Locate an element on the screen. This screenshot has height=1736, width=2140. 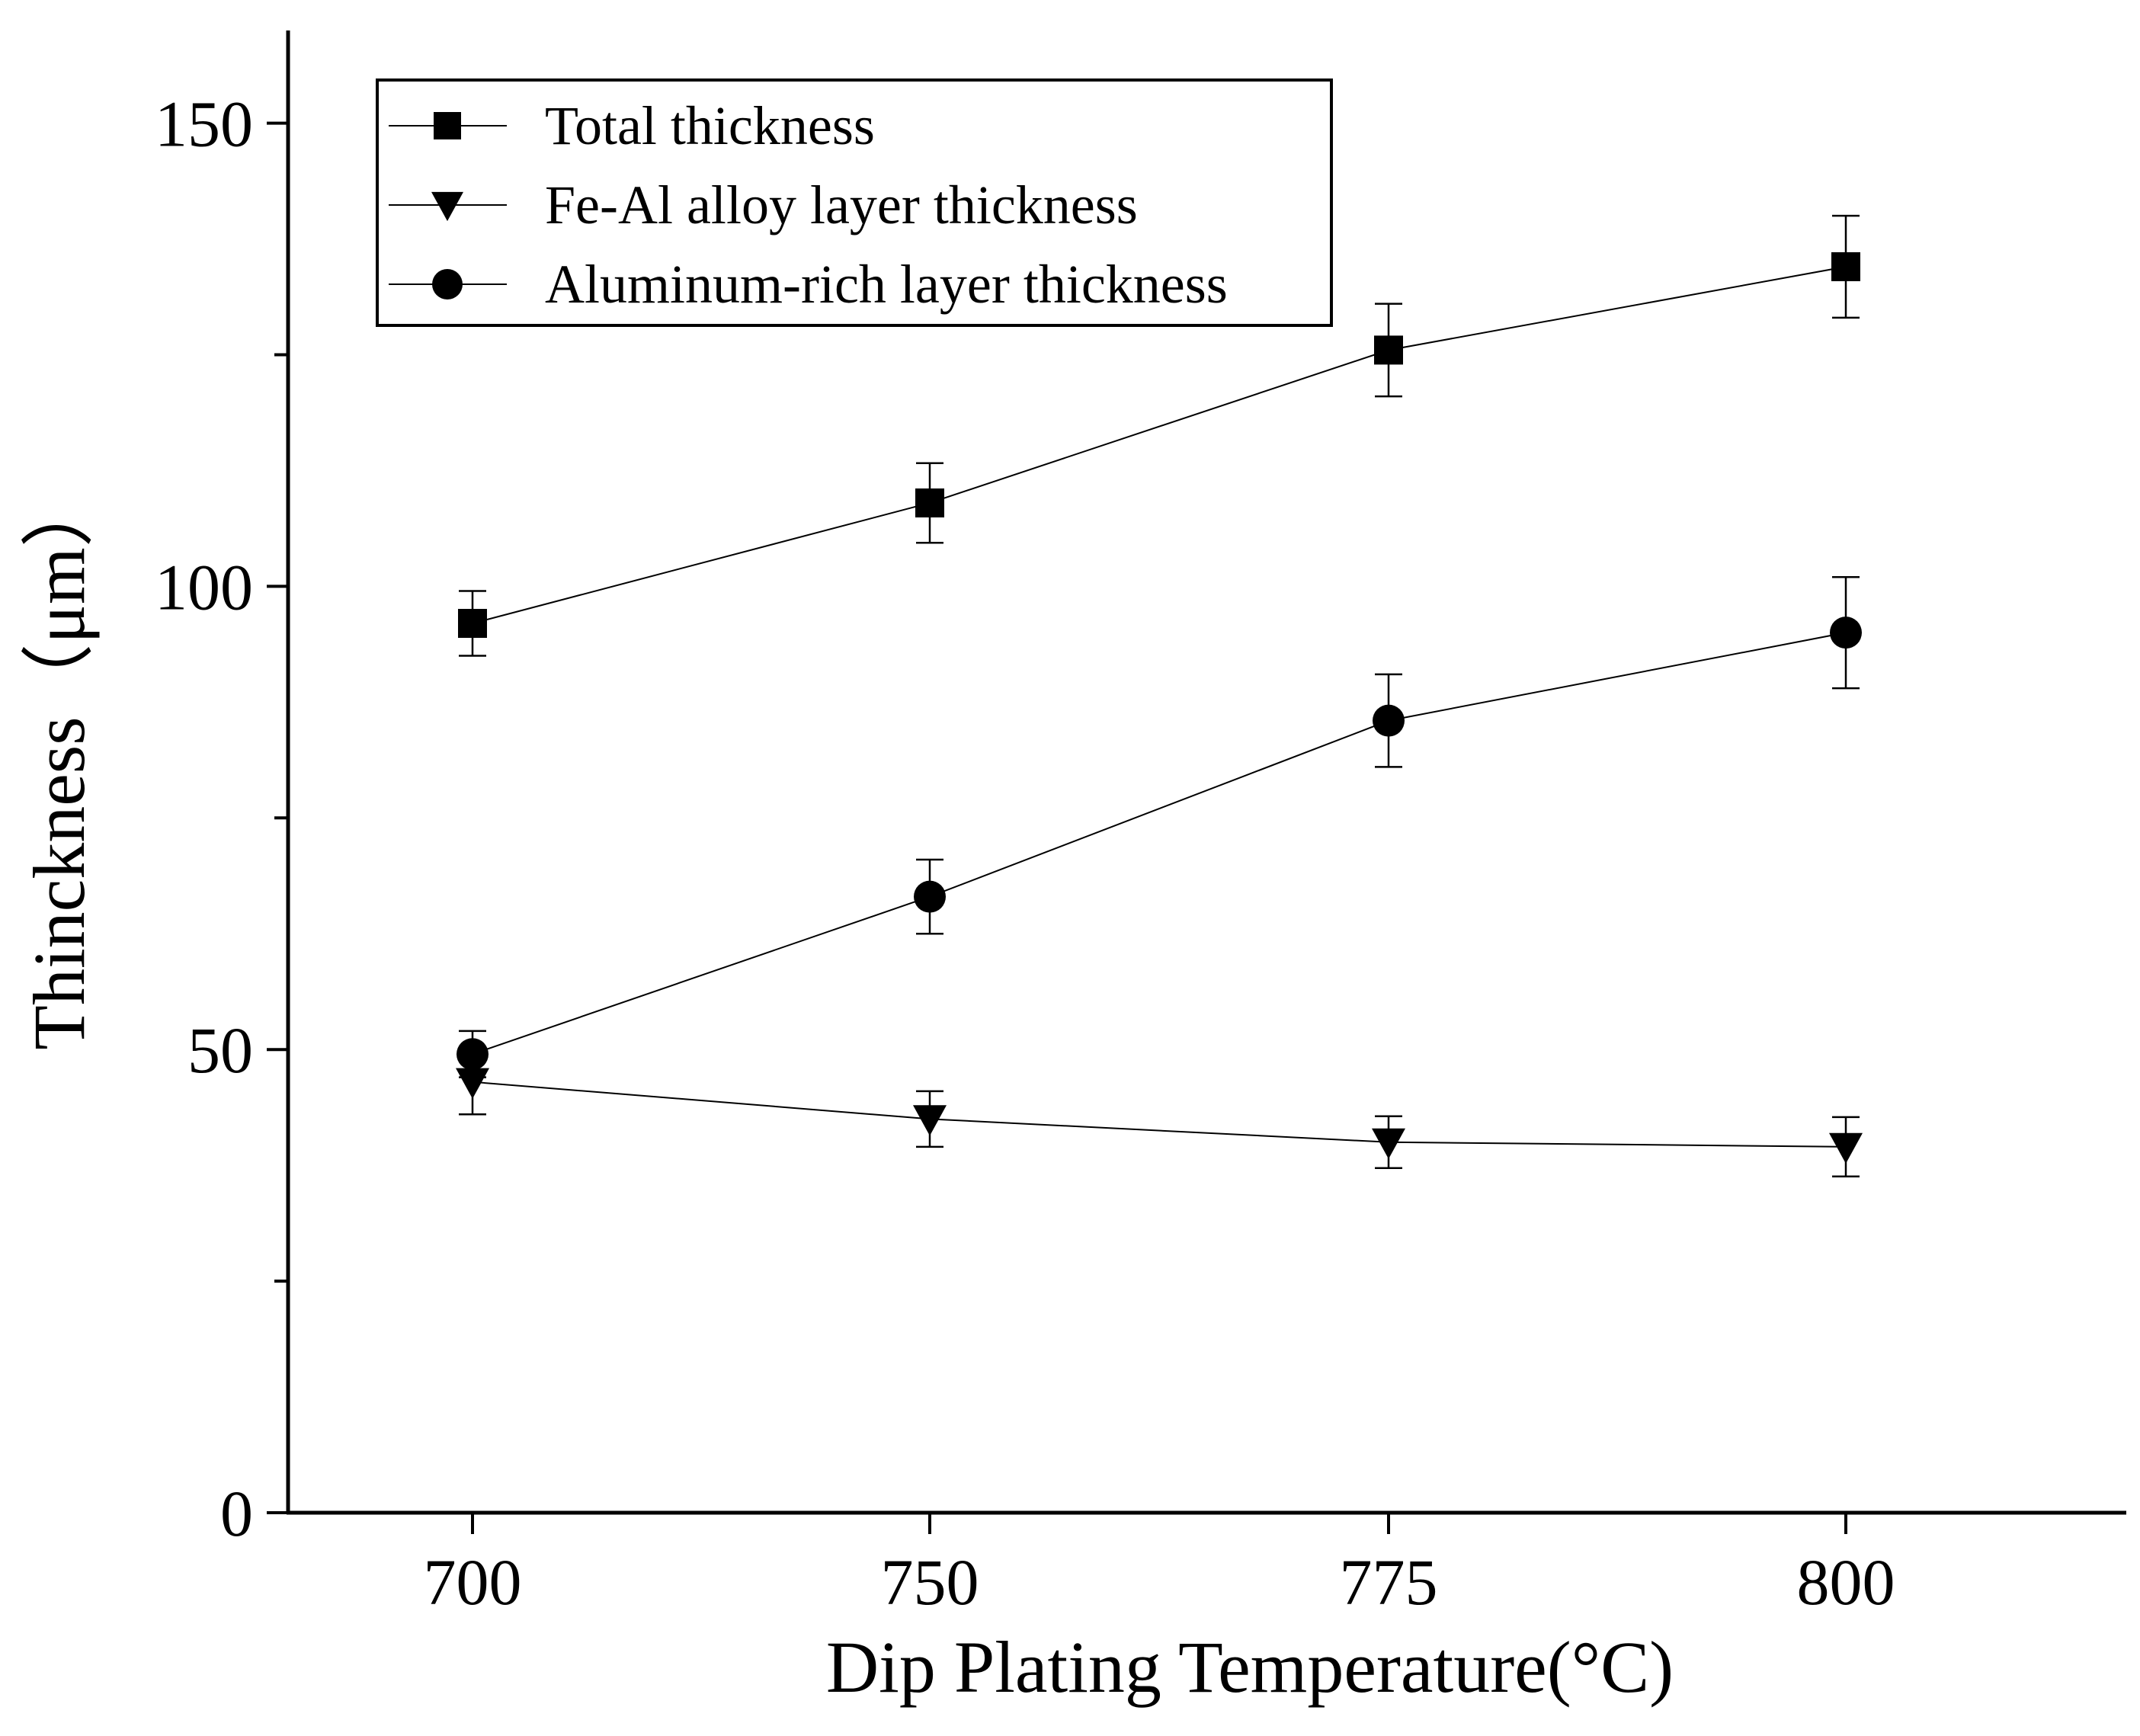
legend-label: Fe-Al alloy layer thickness is located at coordinates (841, 205).